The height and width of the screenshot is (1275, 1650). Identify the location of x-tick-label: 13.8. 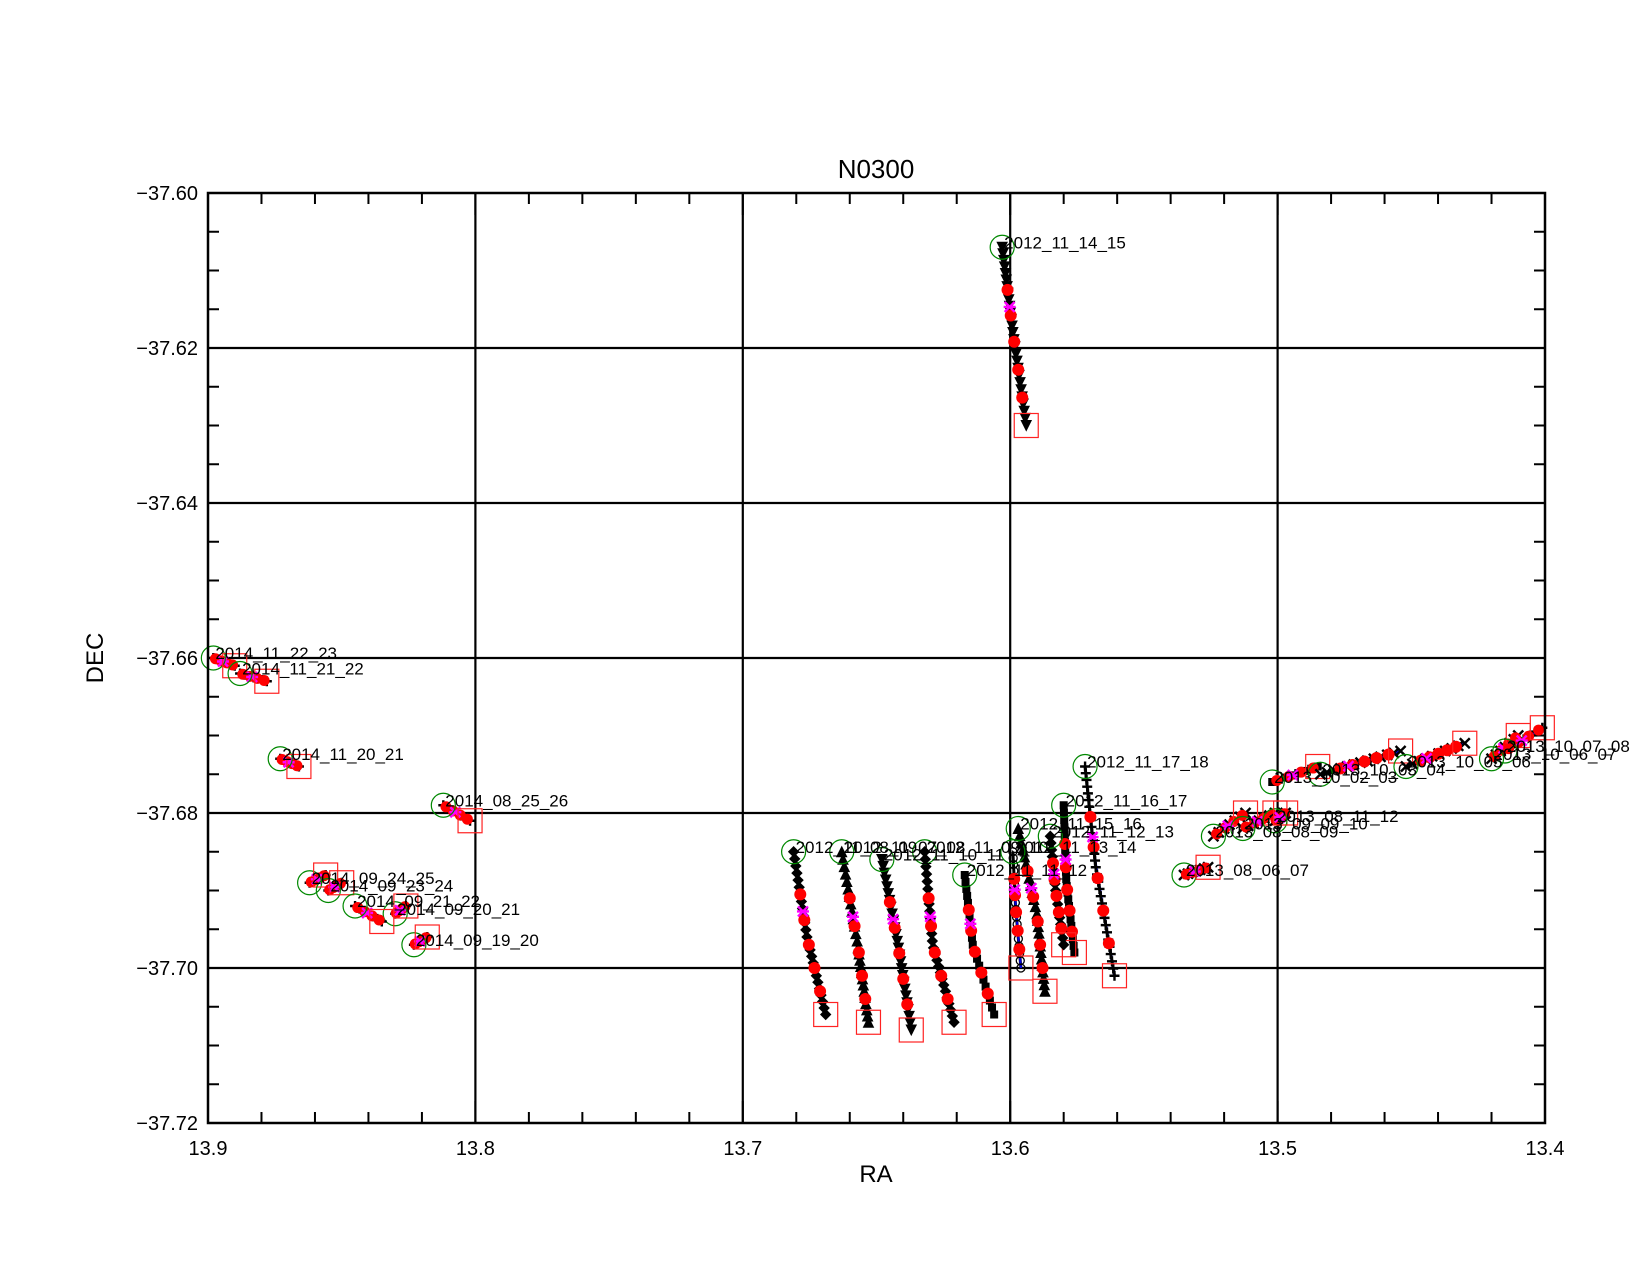
(475, 1149).